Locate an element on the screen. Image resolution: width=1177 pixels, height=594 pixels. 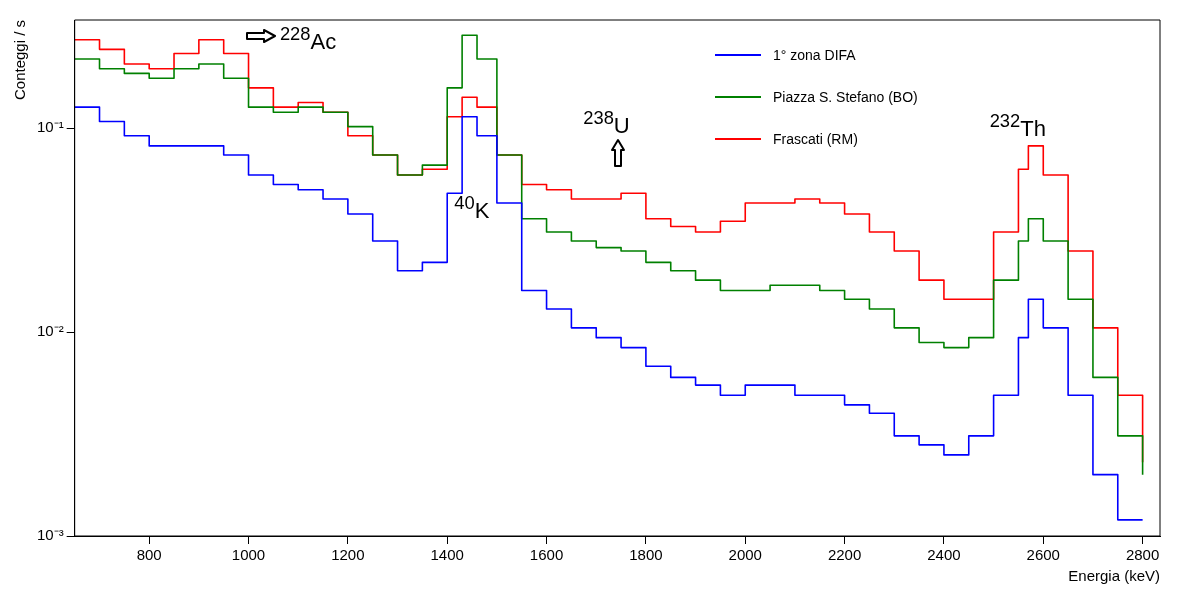
legend-label: Piazza S. Stefano (BO) is located at coordinates (845, 97).